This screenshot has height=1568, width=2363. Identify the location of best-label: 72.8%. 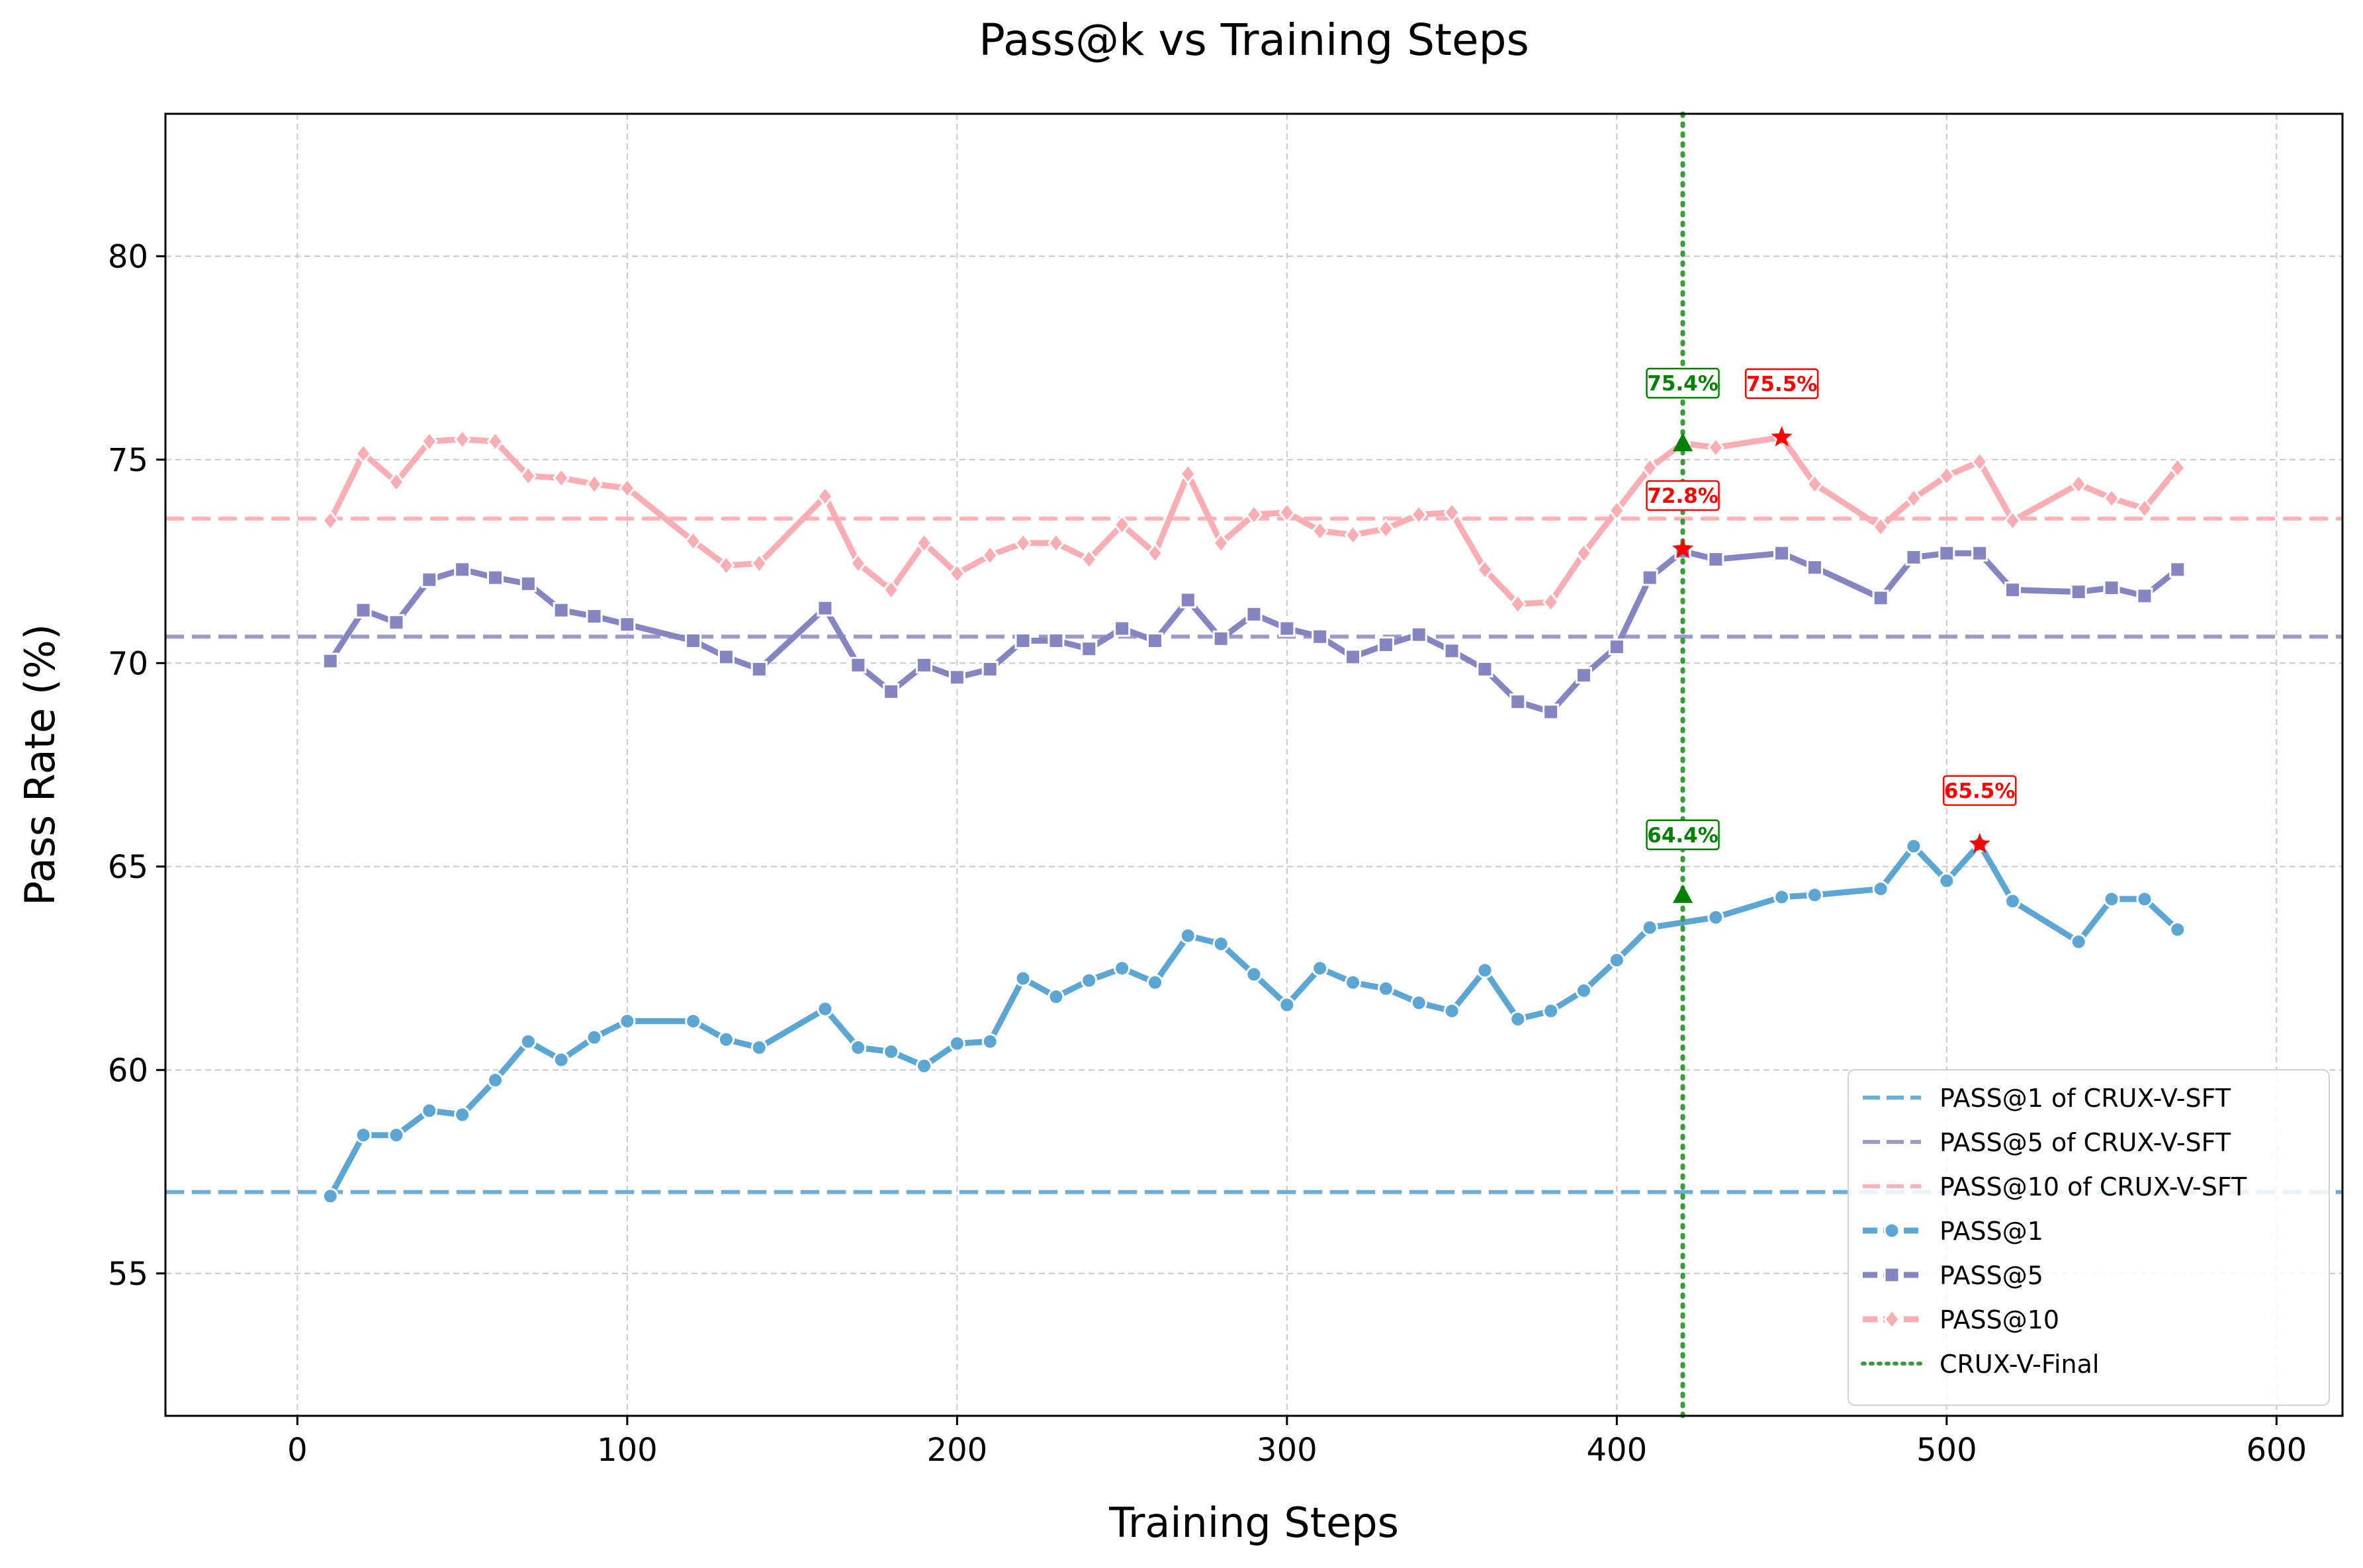
(1683, 496).